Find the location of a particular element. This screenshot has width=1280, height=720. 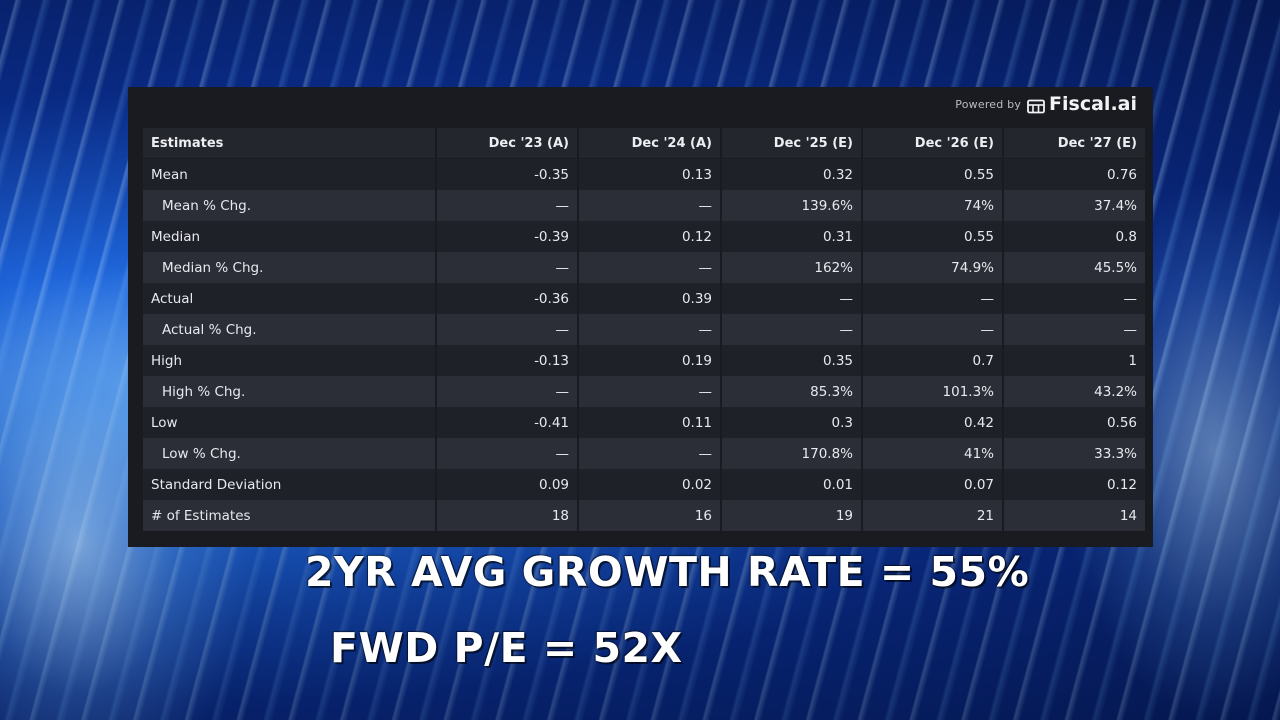

row-label: Mean is located at coordinates (290, 174).